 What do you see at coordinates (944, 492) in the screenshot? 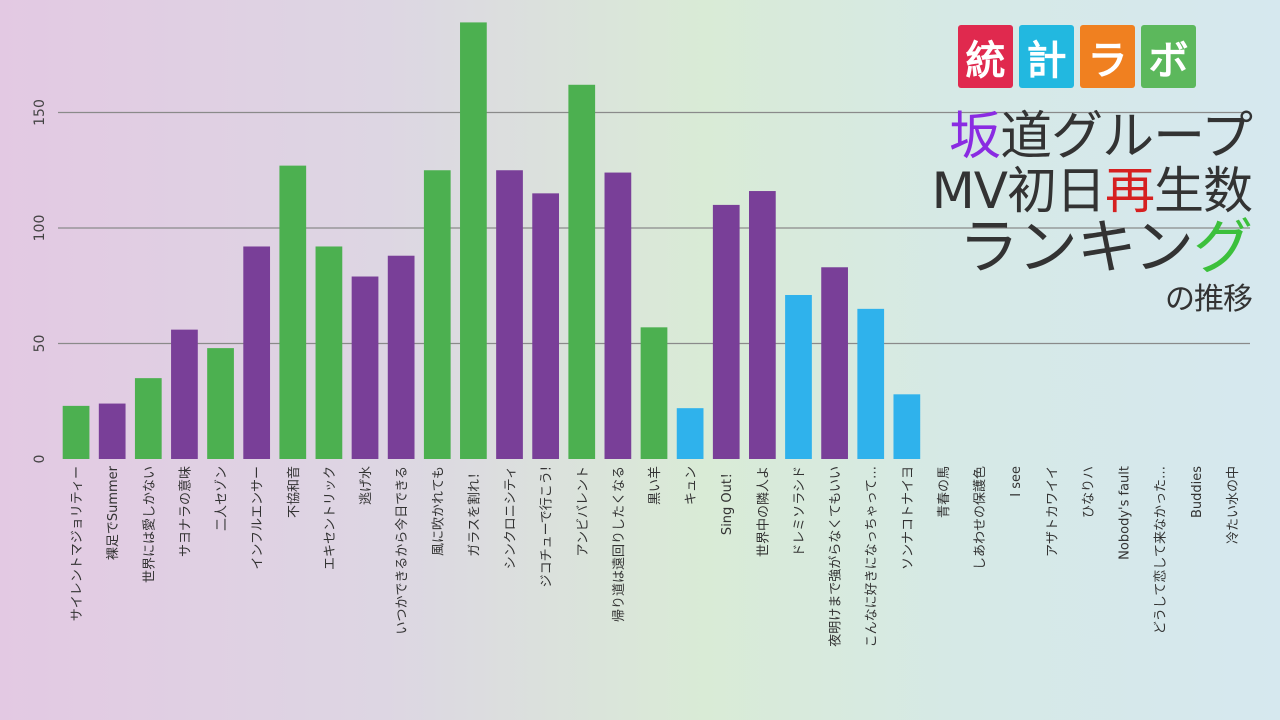
I see `x-tick-label: 青春の馬` at bounding box center [944, 492].